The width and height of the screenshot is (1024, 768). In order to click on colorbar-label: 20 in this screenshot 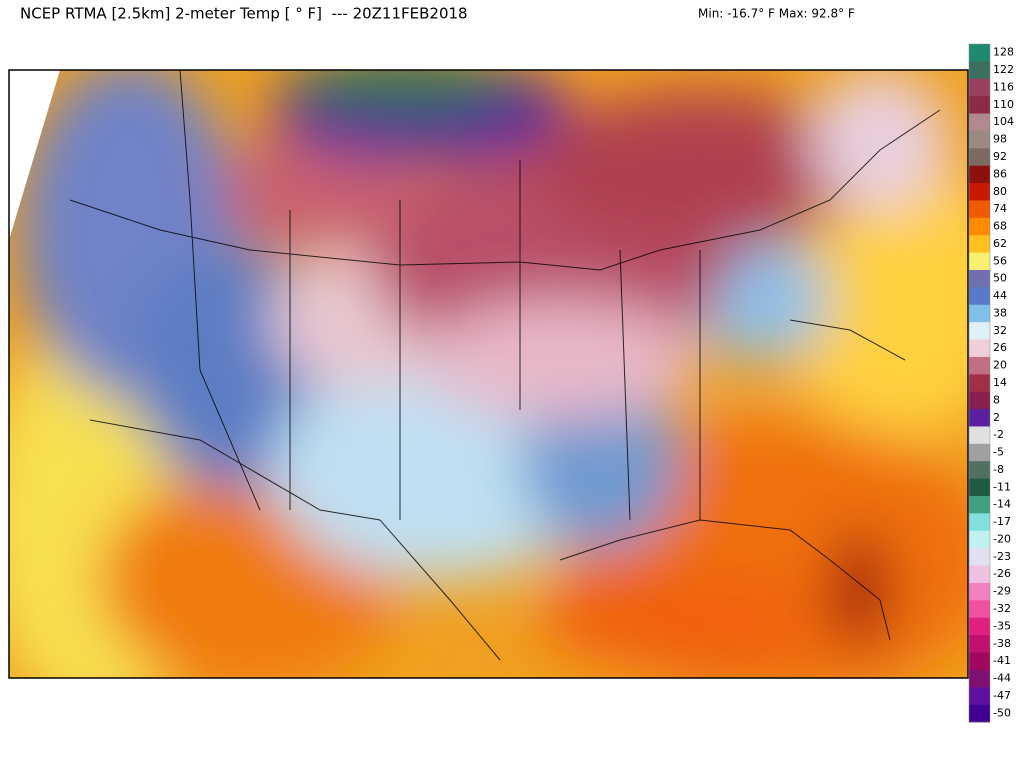, I will do `click(1000, 365)`.